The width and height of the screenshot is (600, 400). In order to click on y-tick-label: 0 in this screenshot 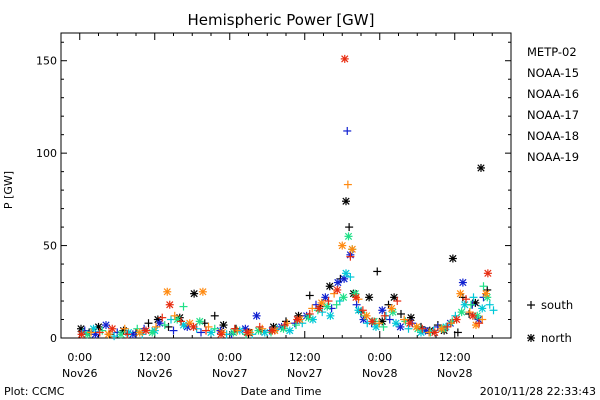, I will do `click(53, 338)`.